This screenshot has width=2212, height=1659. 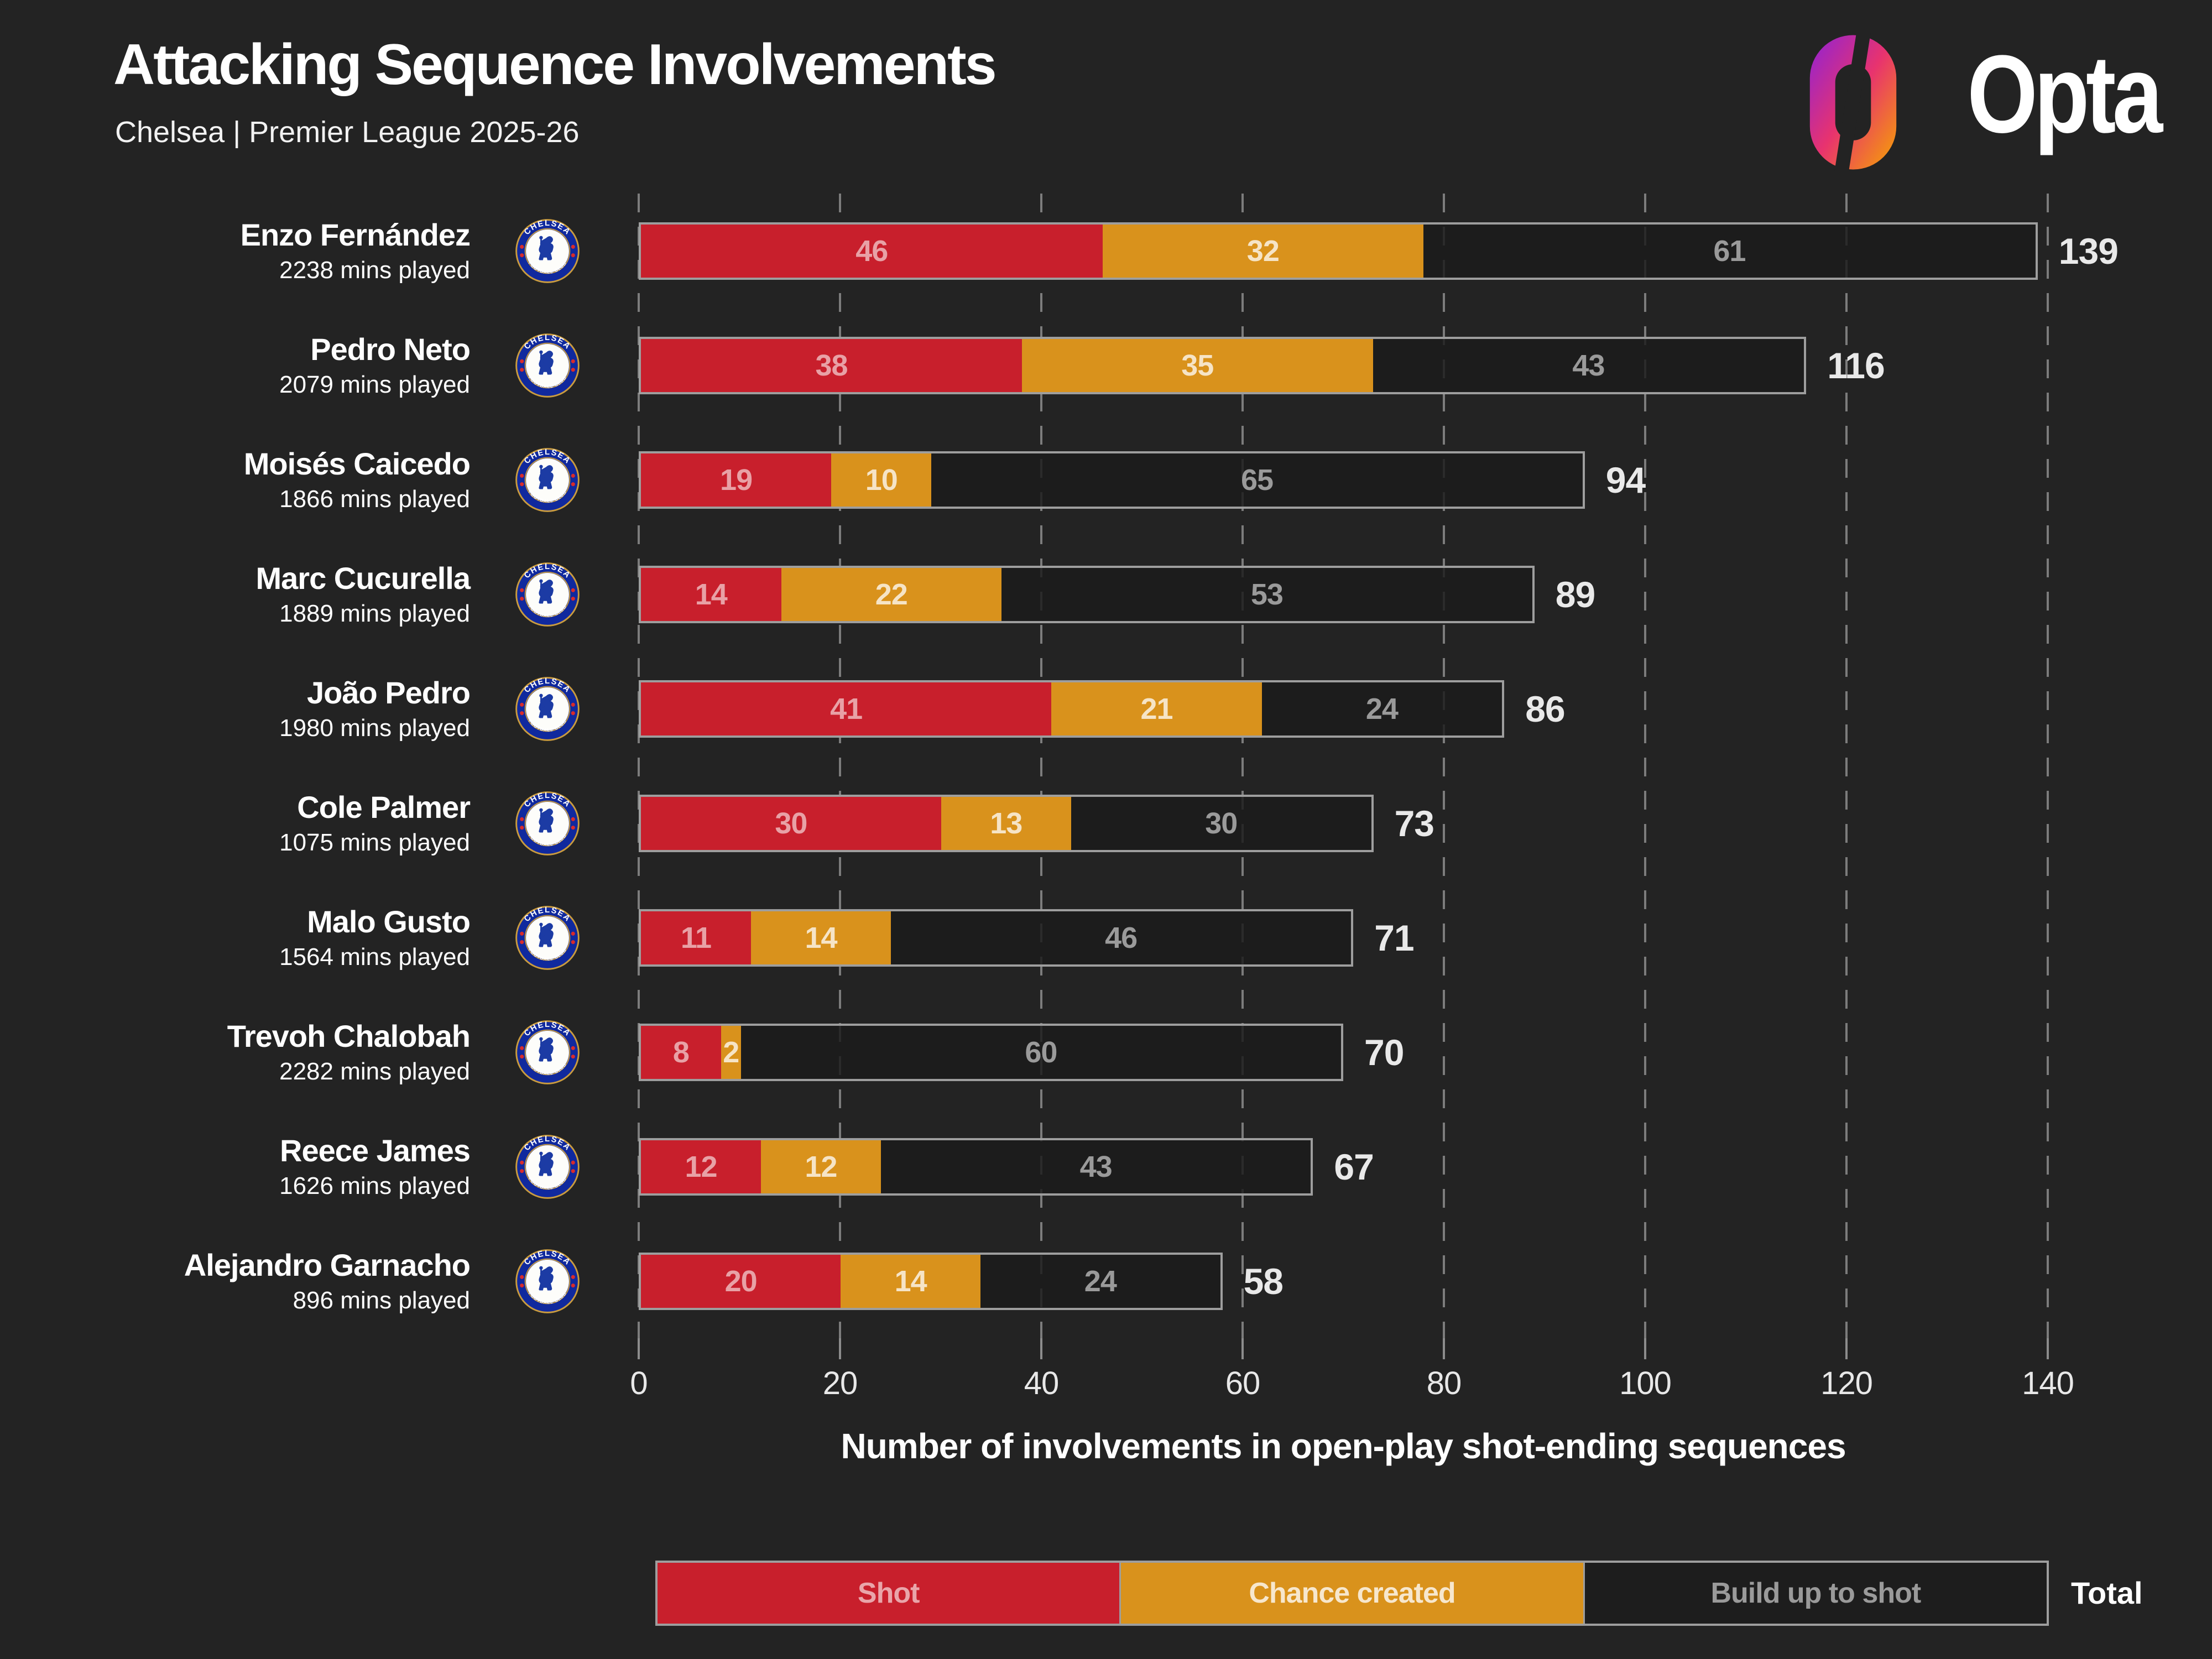 What do you see at coordinates (711, 594) in the screenshot?
I see `bar-segment-shot: 14` at bounding box center [711, 594].